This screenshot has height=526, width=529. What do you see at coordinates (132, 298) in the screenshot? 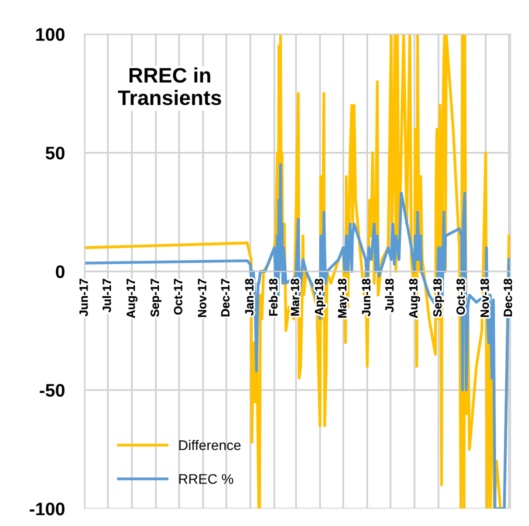
I see `x-tick-label: Aug-17` at bounding box center [132, 298].